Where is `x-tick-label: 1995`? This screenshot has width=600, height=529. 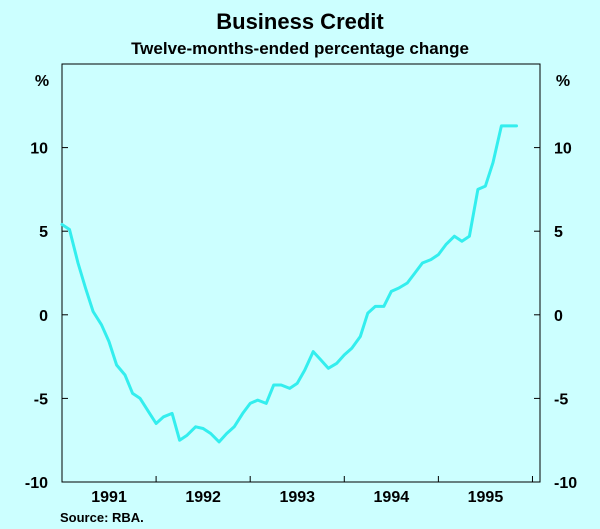 x-tick-label: 1995 is located at coordinates (486, 497).